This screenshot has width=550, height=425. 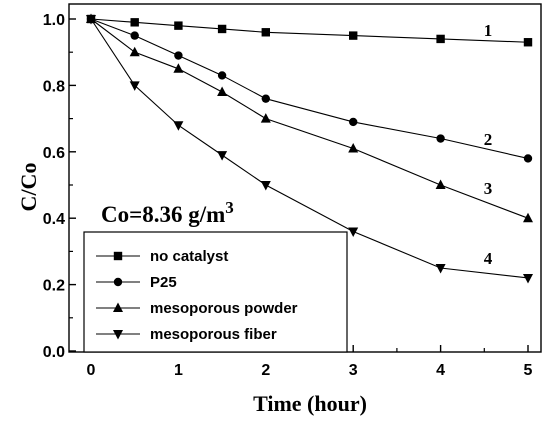 I want to click on concentration-annotation: Co=8.36 g/m3, so click(x=167, y=212).